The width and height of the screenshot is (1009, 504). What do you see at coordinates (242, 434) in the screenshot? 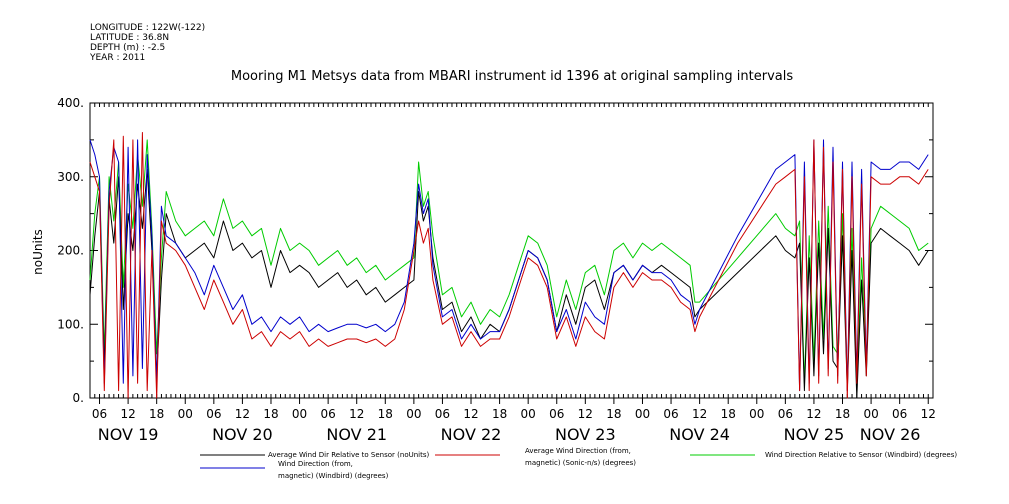
I see `x-day-label: NOV 20` at bounding box center [242, 434].